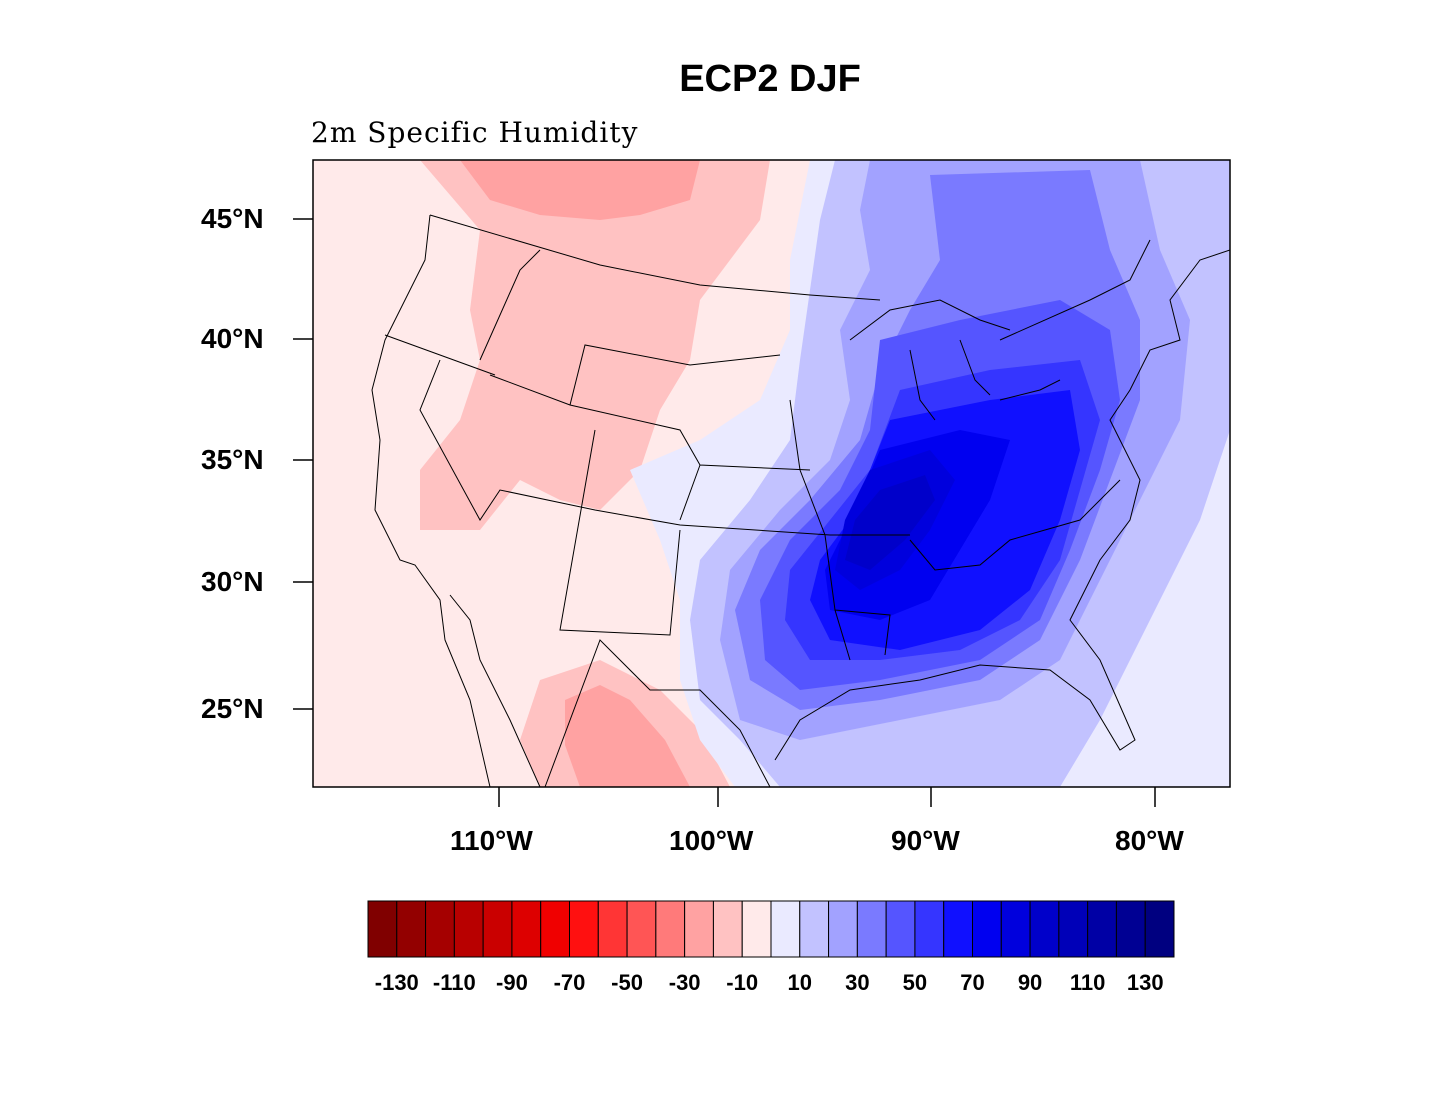 This screenshot has width=1430, height=1105. Describe the element at coordinates (569, 982) in the screenshot. I see `colorbar-label: -70` at that location.